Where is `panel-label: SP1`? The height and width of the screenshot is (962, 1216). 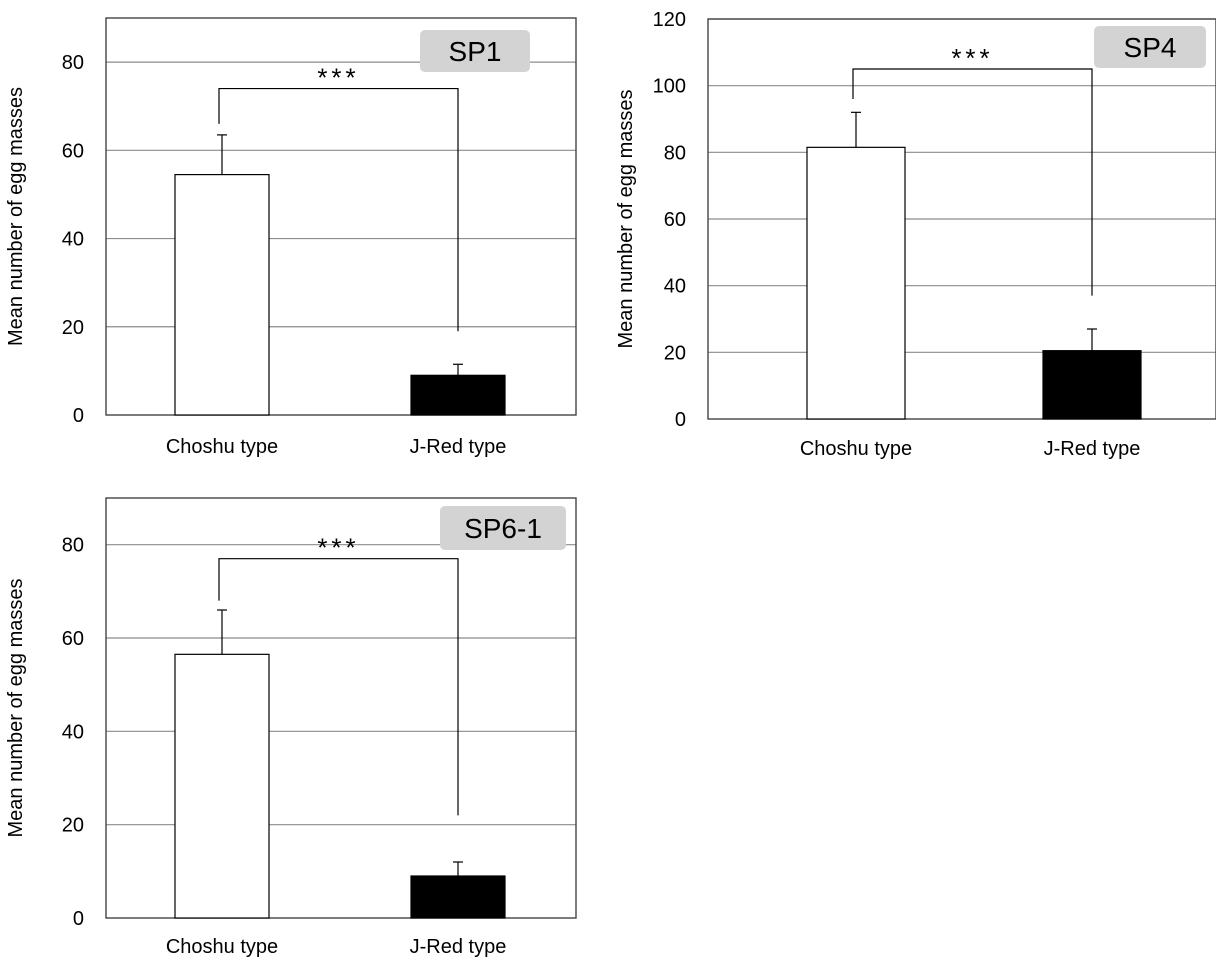
panel-label: SP1 is located at coordinates (475, 51).